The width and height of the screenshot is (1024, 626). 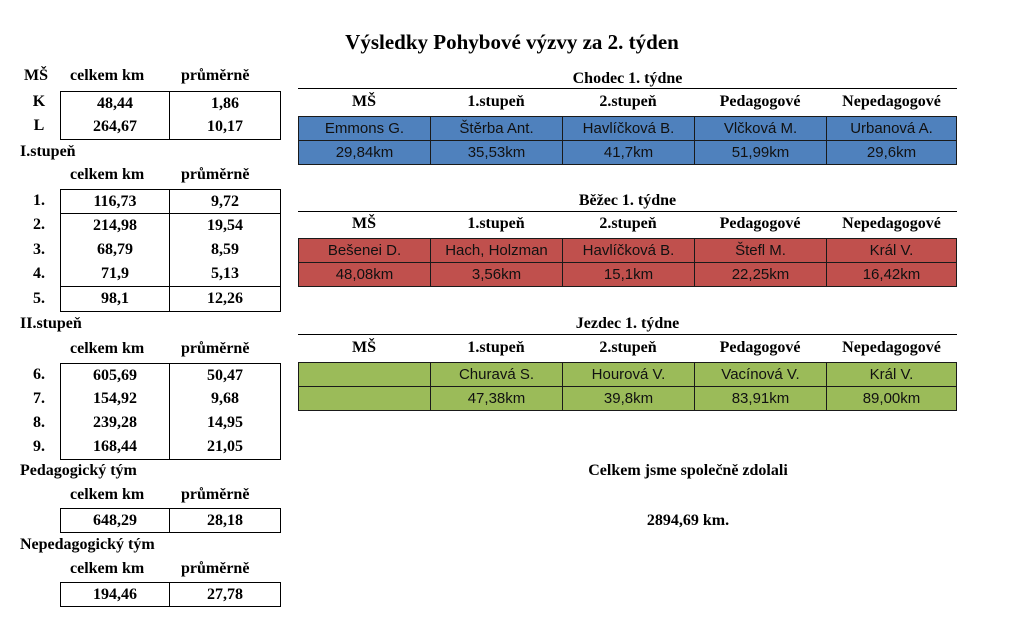 What do you see at coordinates (215, 174) in the screenshot?
I see `first-stage-col-avg-header: průměrně` at bounding box center [215, 174].